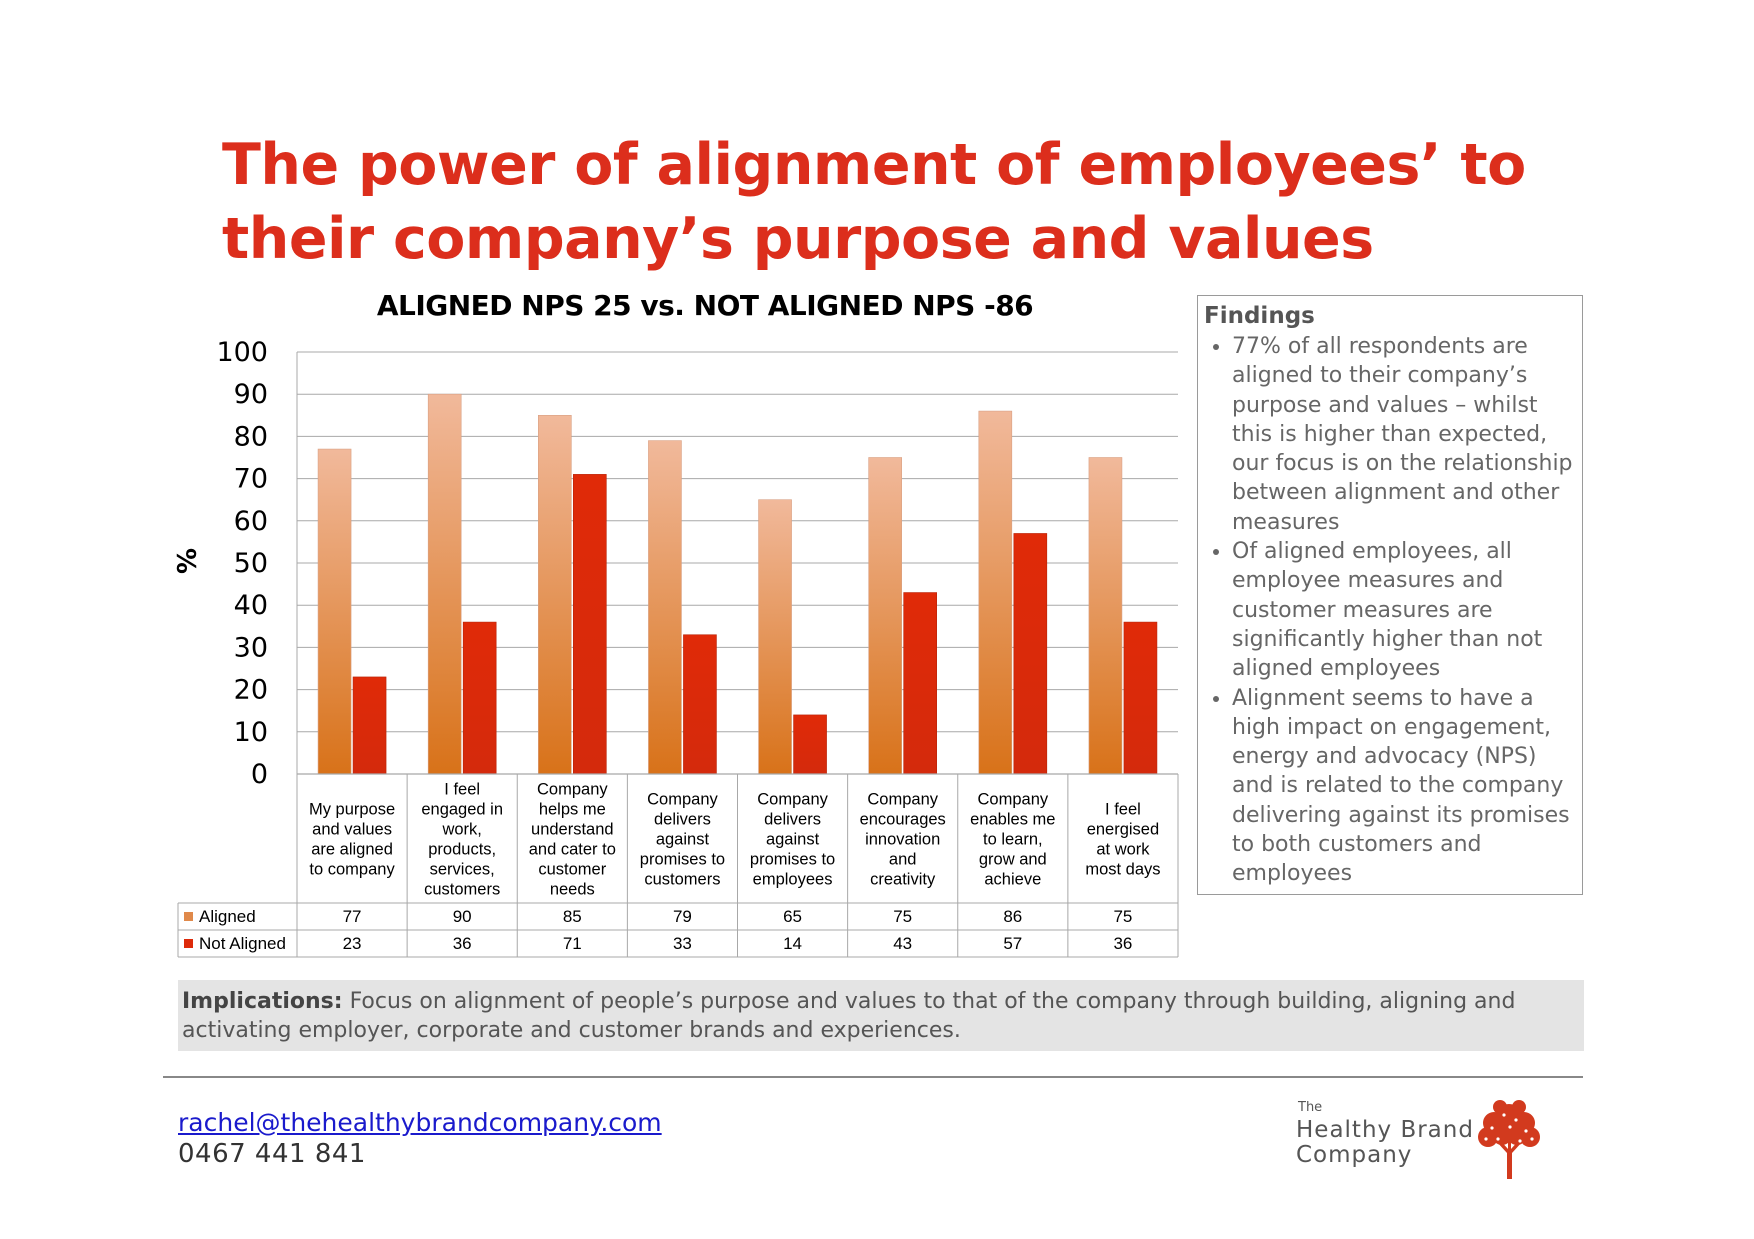 Image resolution: width=1754 pixels, height=1239 pixels. What do you see at coordinates (572, 850) in the screenshot?
I see `x-tick-label: and cater to` at bounding box center [572, 850].